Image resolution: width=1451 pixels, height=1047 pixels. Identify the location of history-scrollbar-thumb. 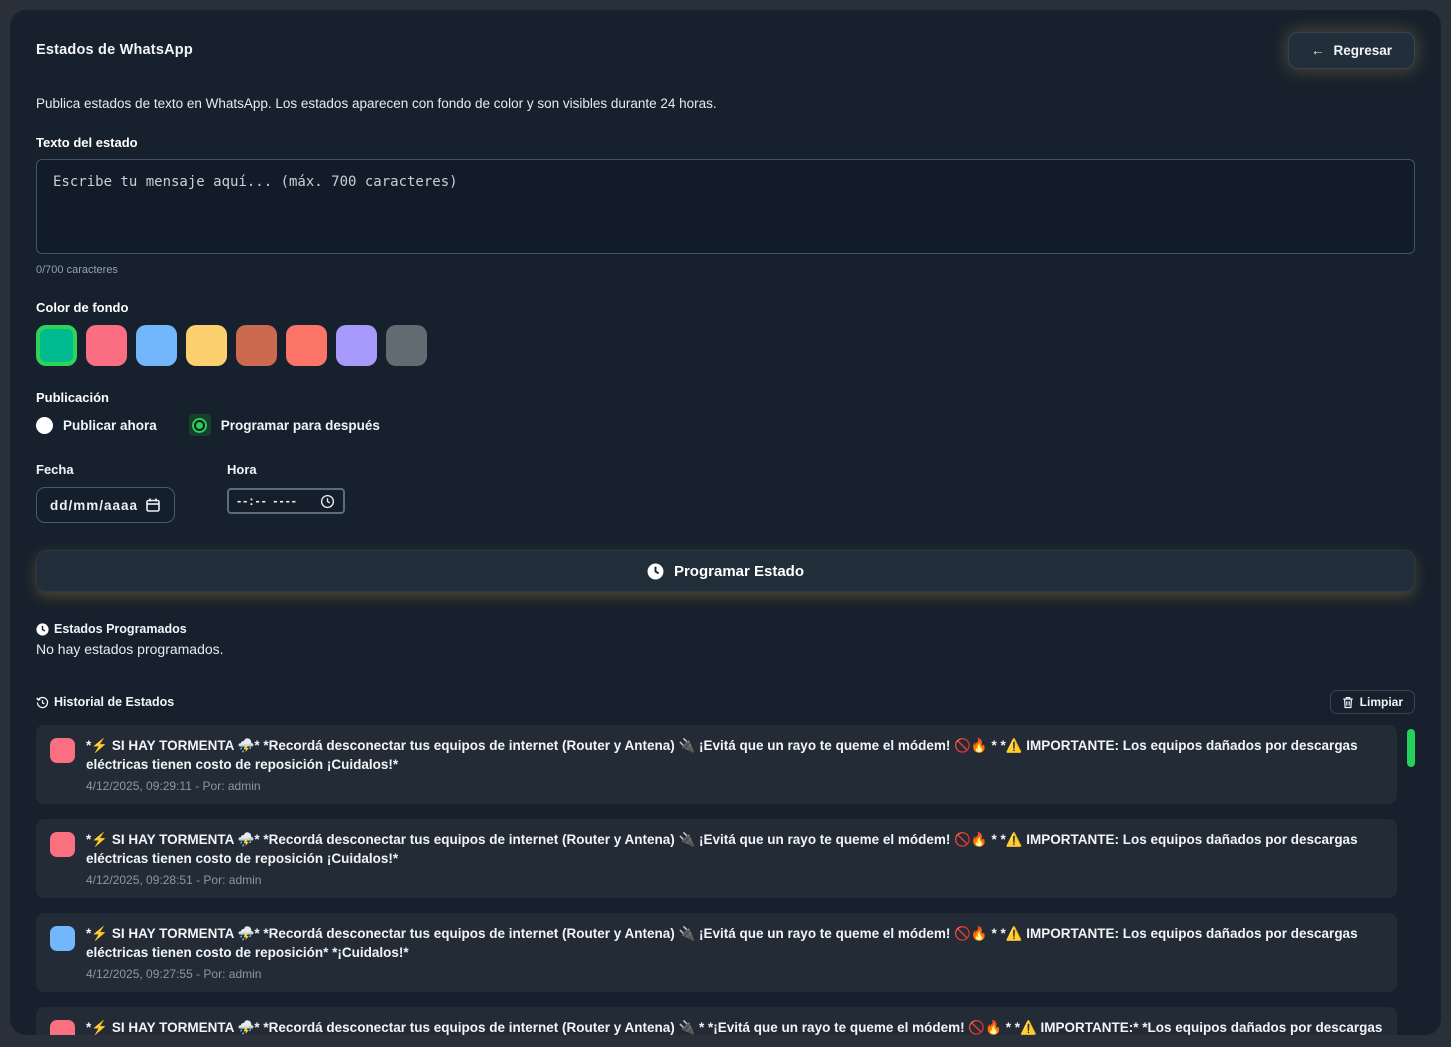
(1411, 748).